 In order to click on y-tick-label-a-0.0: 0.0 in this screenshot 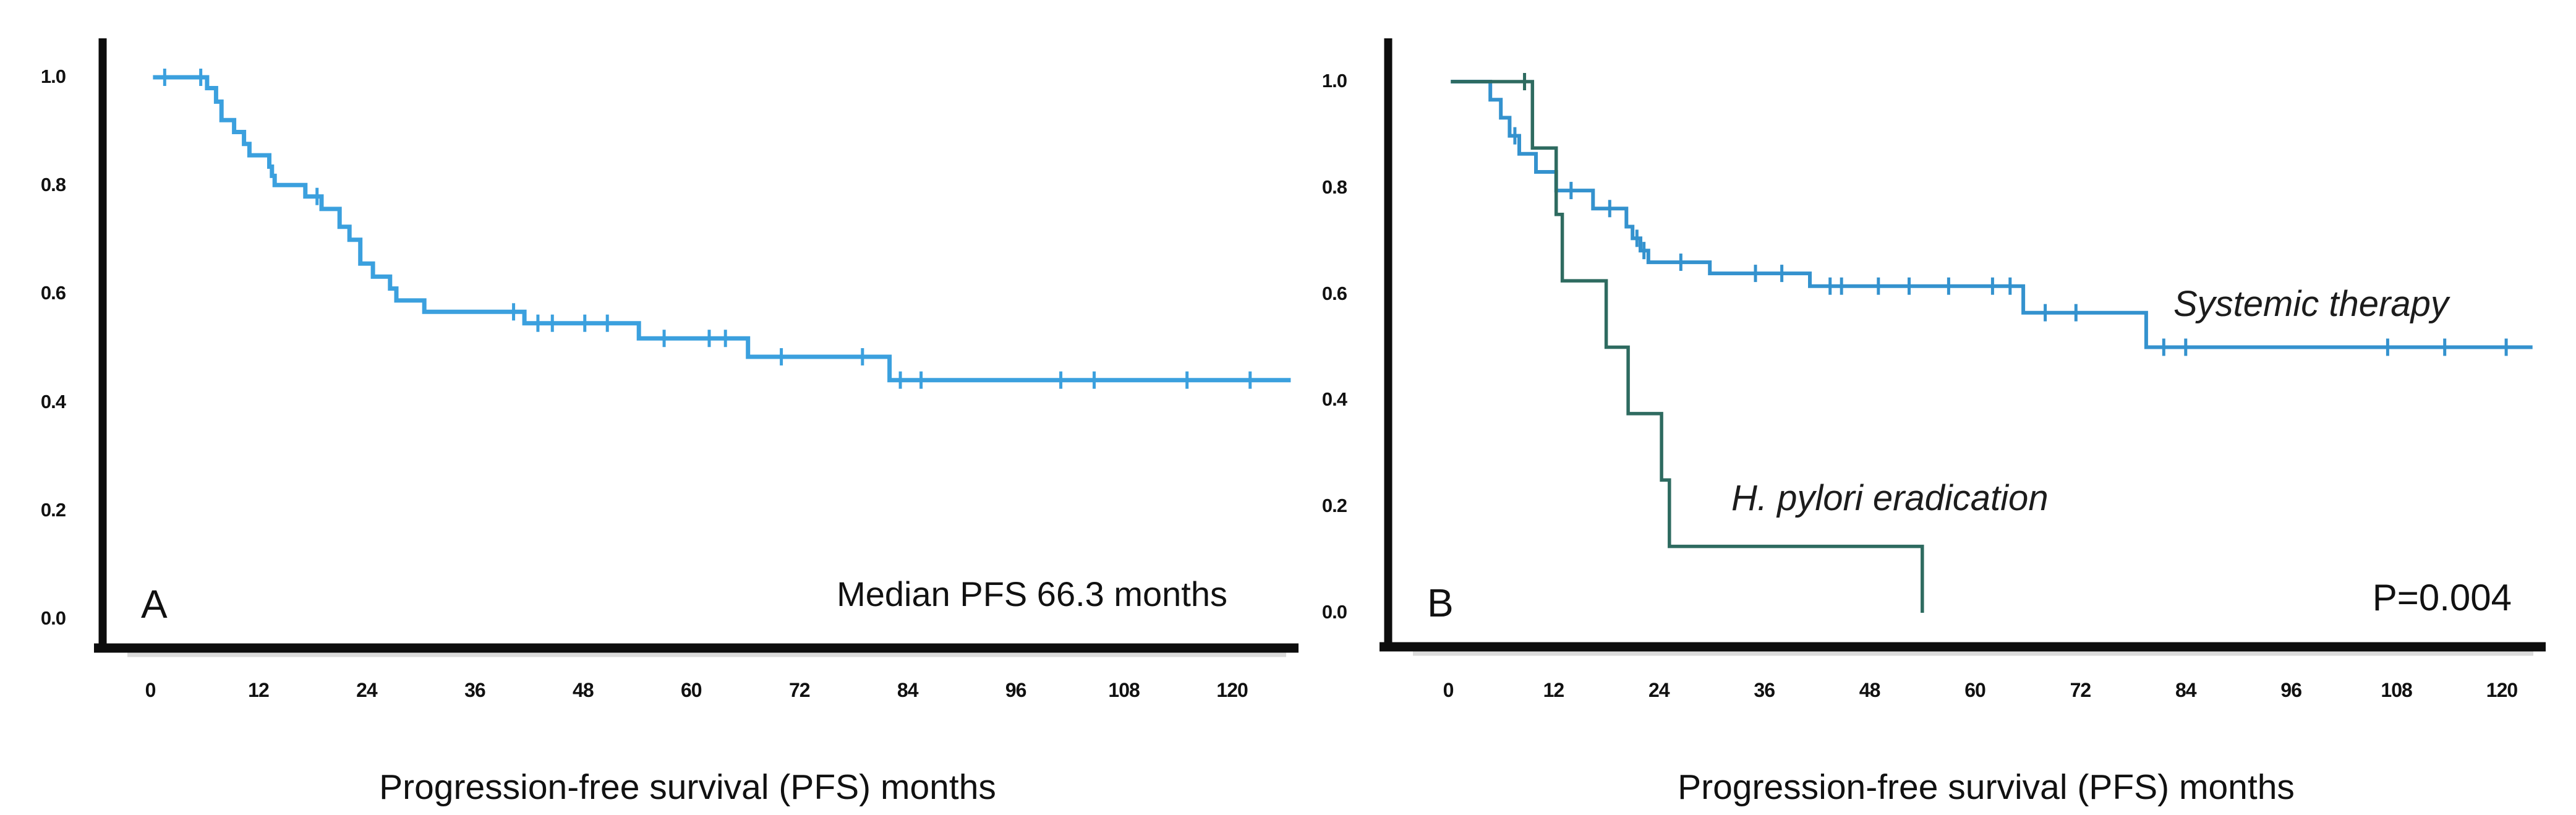, I will do `click(53, 618)`.